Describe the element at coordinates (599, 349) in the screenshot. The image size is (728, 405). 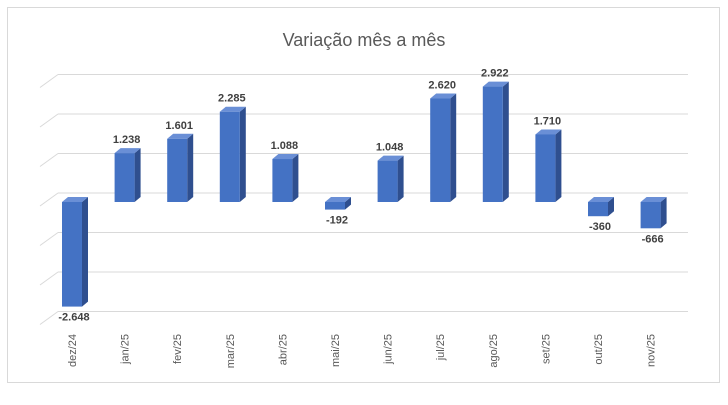
I see `x-tick-label: out/25` at that location.